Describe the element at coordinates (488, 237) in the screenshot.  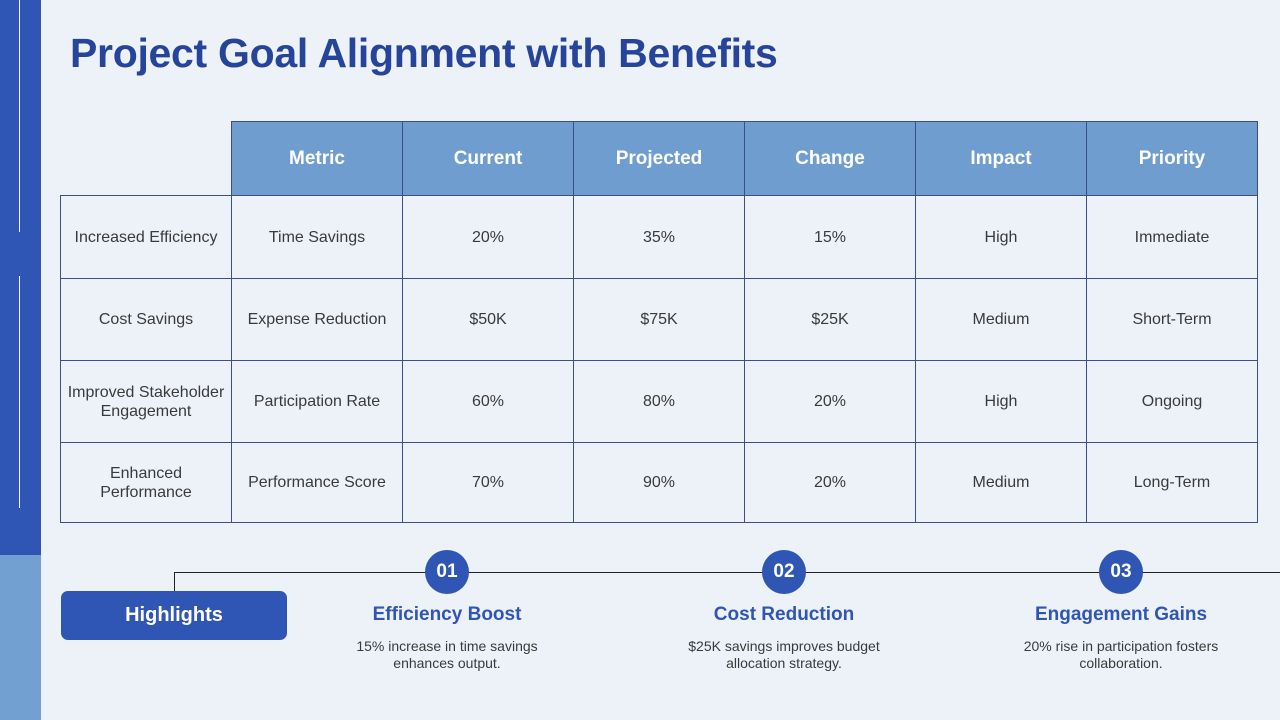
I see `cell-current: 20%` at that location.